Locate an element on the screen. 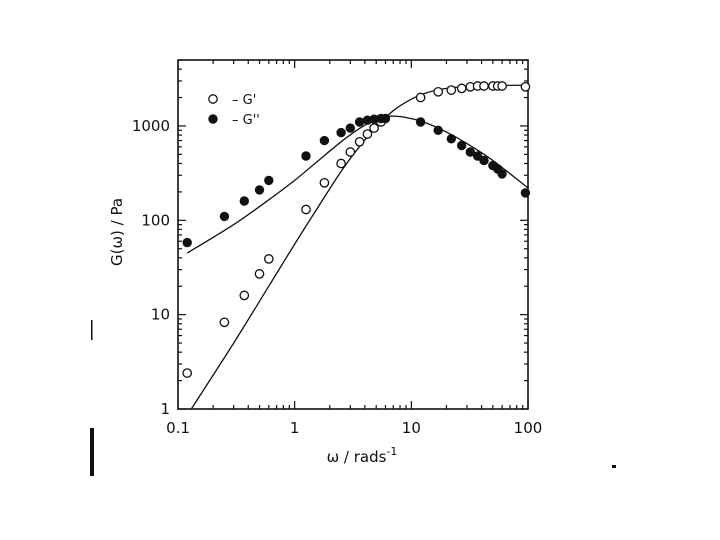  y-tick-label: 1000 is located at coordinates (151, 126).